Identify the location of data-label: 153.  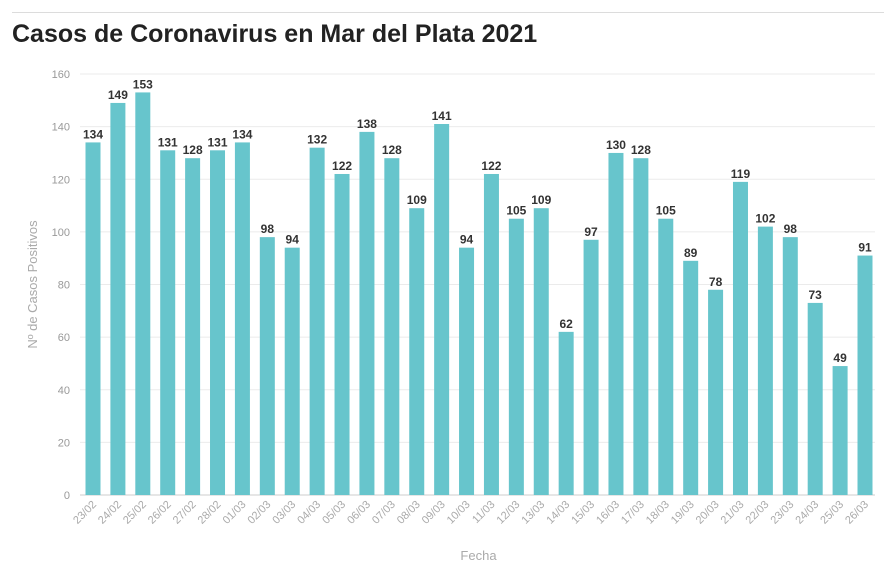
(143, 84).